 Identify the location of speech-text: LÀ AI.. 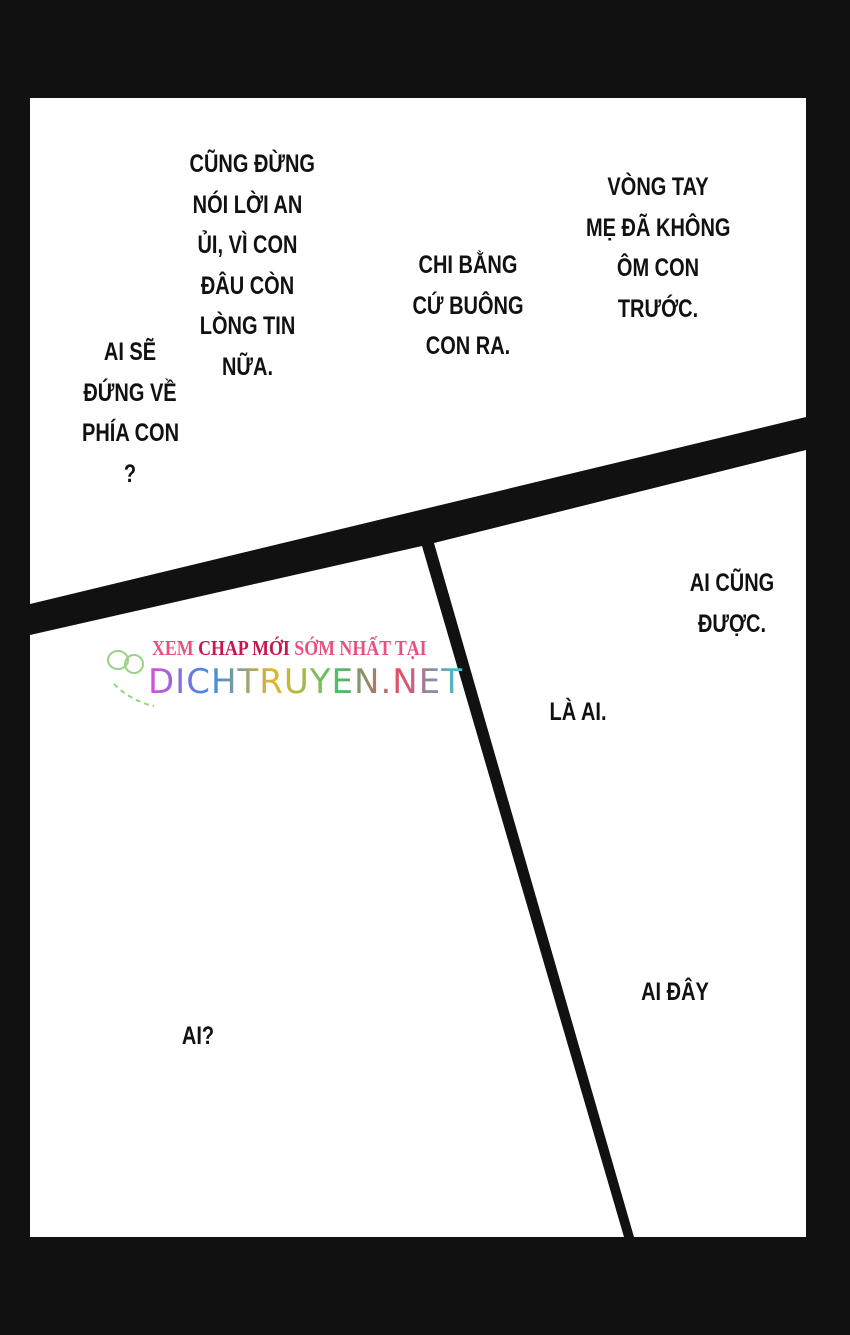
(578, 712).